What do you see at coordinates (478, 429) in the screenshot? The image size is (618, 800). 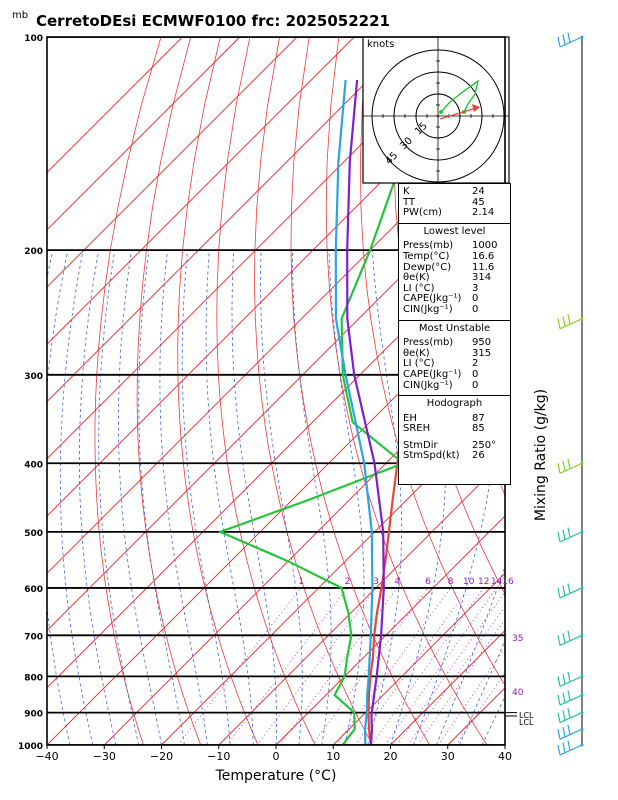 I see `sreh-value: 85` at bounding box center [478, 429].